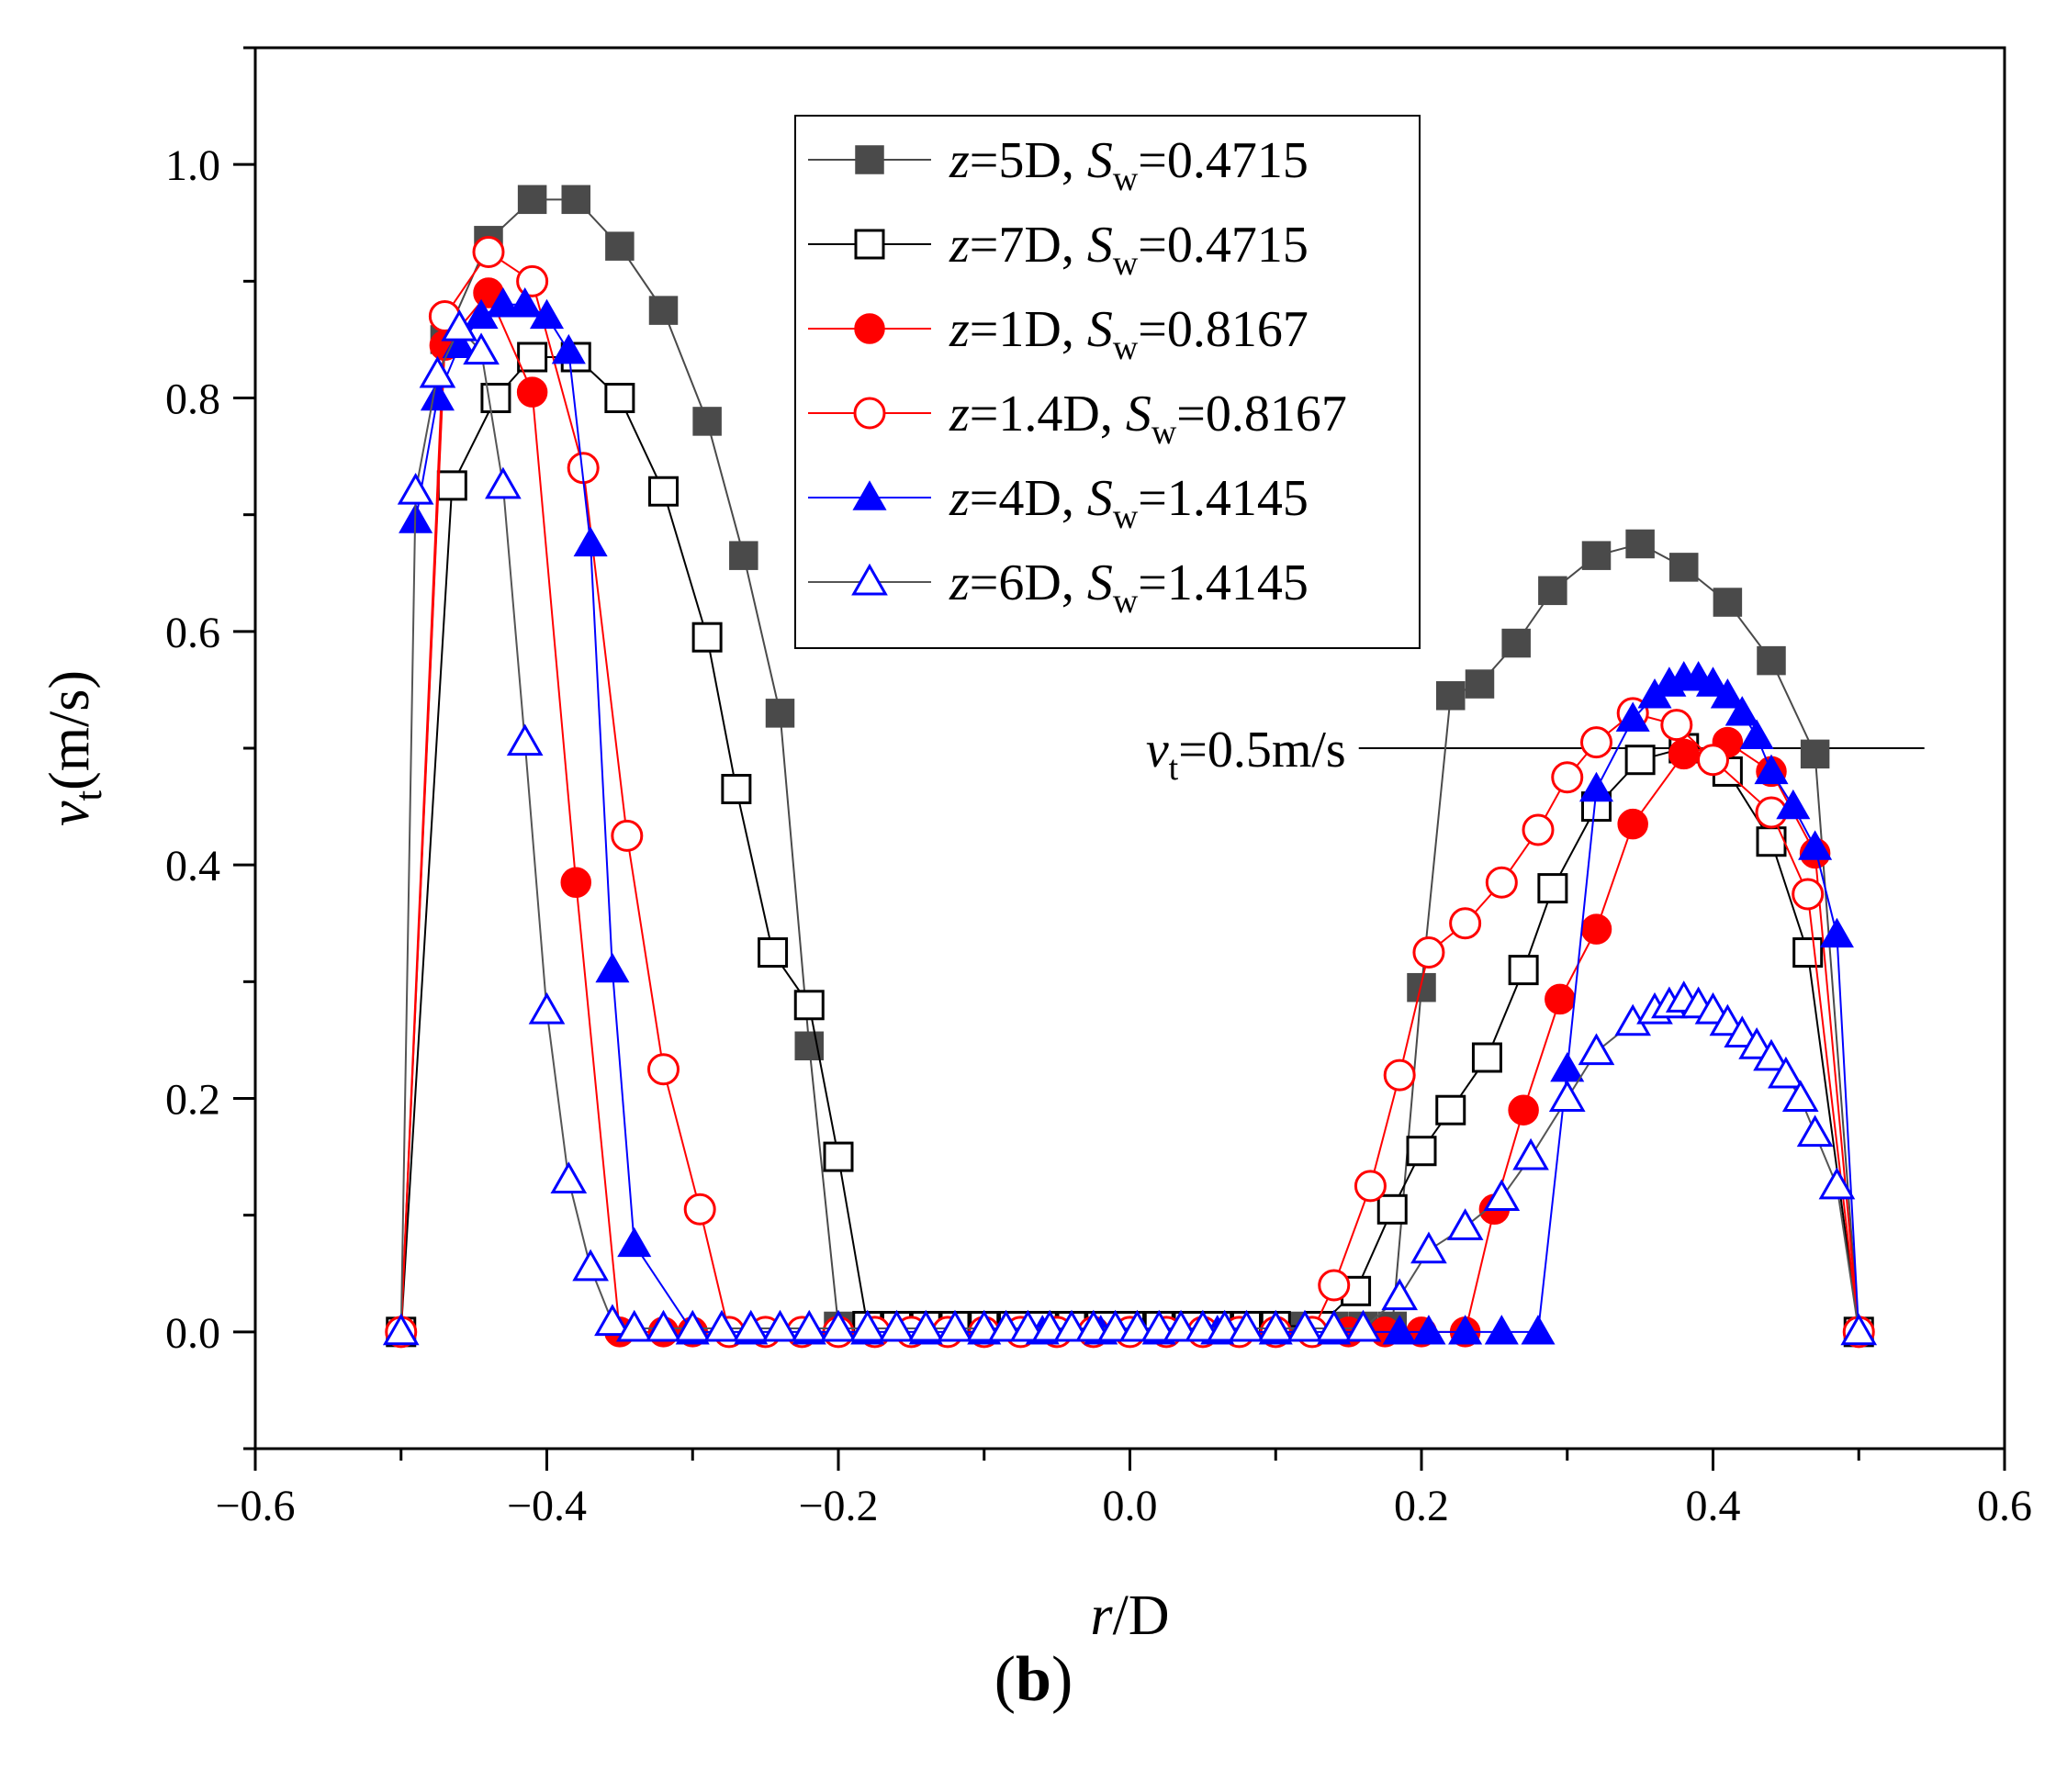 Image resolution: width=2067 pixels, height=1792 pixels. What do you see at coordinates (1058, 250) in the screenshot?
I see `legend-entry: z=7D, Sw=0.4715` at bounding box center [1058, 250].